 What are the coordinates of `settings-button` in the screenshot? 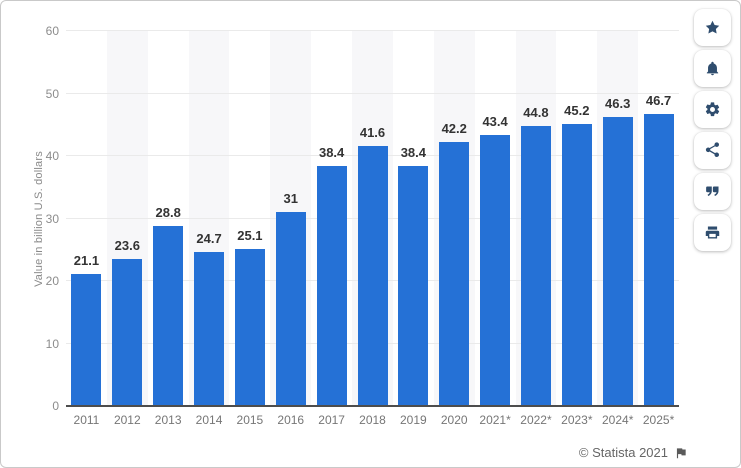 It's located at (712, 109).